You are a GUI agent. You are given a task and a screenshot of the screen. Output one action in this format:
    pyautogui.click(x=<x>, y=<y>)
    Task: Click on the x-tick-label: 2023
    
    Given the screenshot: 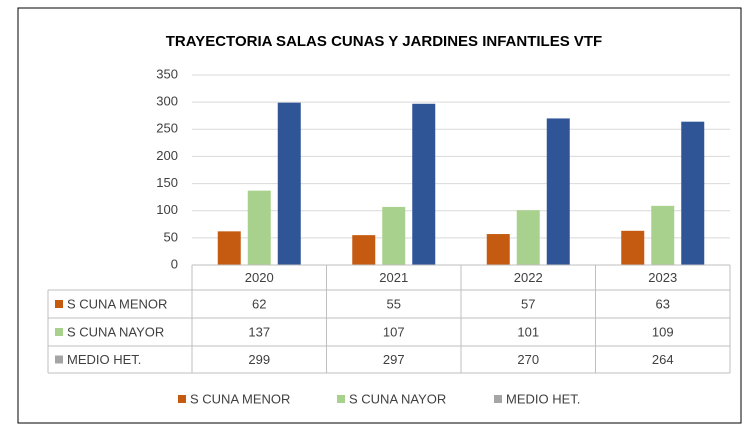 What is the action you would take?
    pyautogui.click(x=662, y=277)
    